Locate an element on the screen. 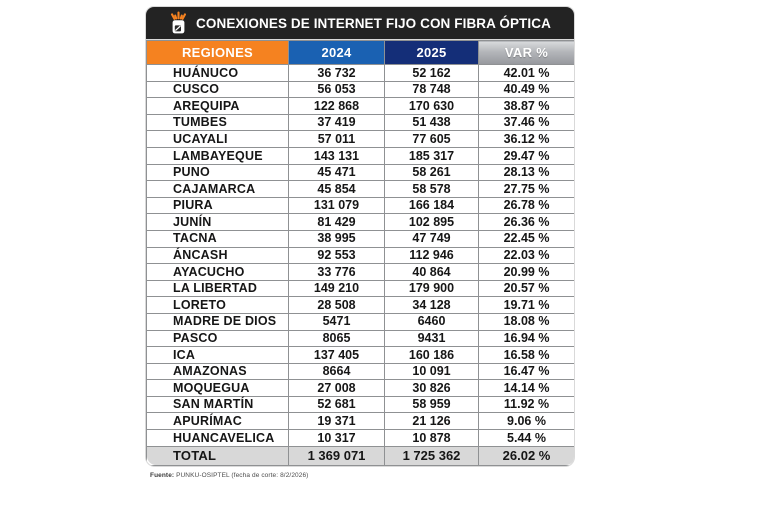 This screenshot has height=507, width=760. table-row: SAN MARTÍN 52 681 58 959 11.92 % is located at coordinates (360, 404).